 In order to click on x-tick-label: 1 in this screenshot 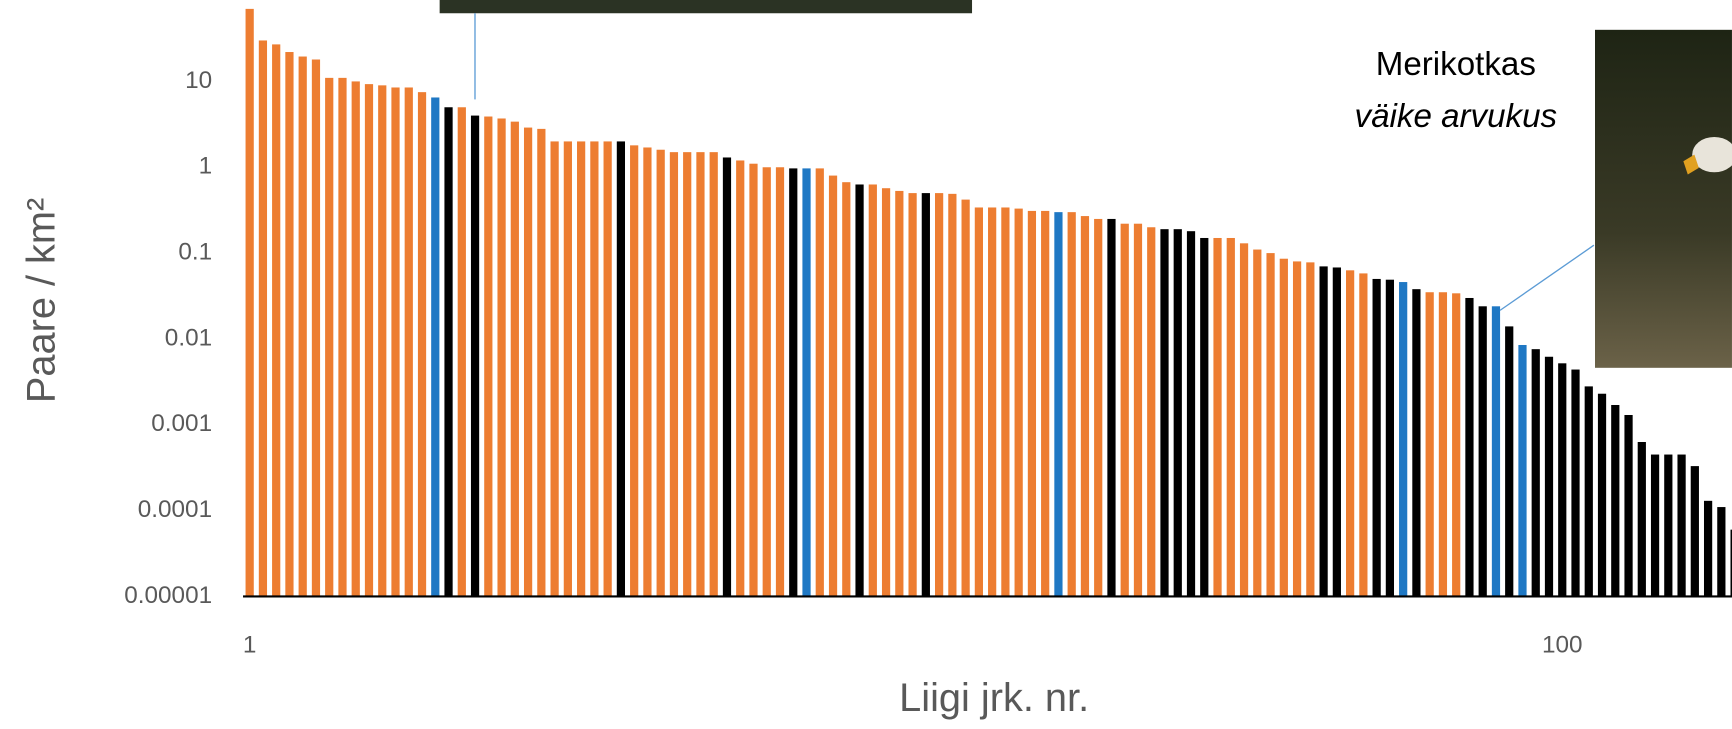, I will do `click(250, 645)`.